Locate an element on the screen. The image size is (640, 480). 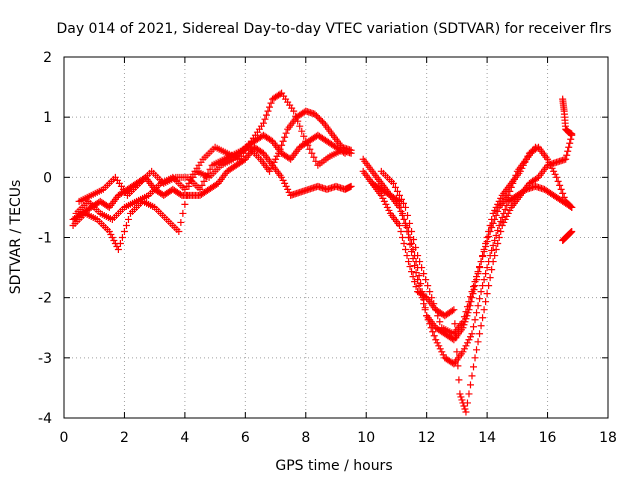
x-axis-label: GPS time / hours is located at coordinates (333, 466).